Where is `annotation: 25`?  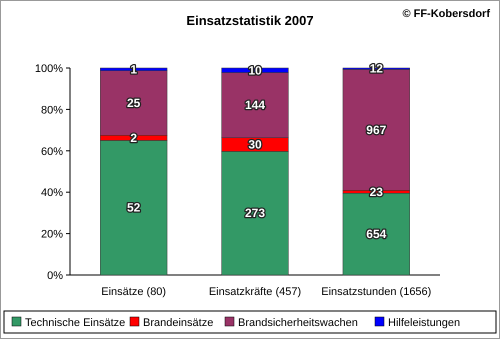
annotation: 25 is located at coordinates (134, 103).